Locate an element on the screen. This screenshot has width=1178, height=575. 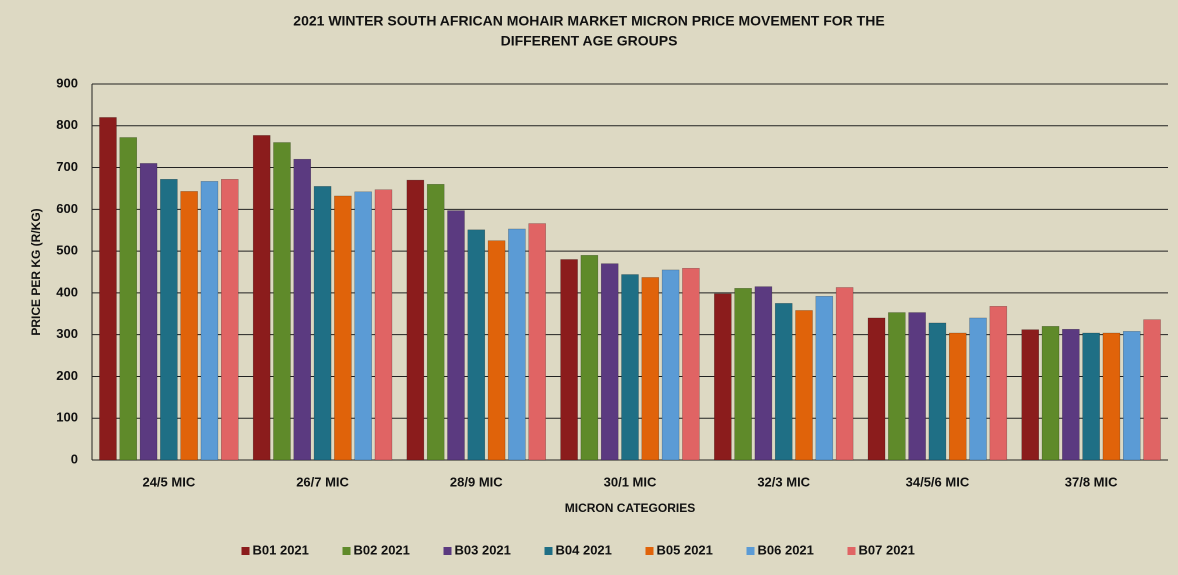
y-tick-label: 400 is located at coordinates (67, 291).